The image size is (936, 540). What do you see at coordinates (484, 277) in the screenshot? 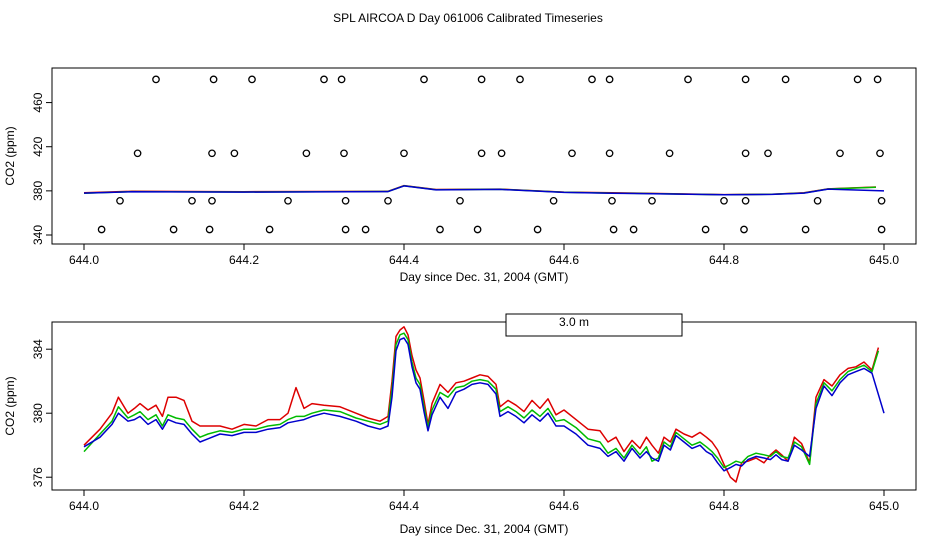
I see `top-x-axis-title: Day since Dec. 31, 2004 (GMT)` at bounding box center [484, 277].